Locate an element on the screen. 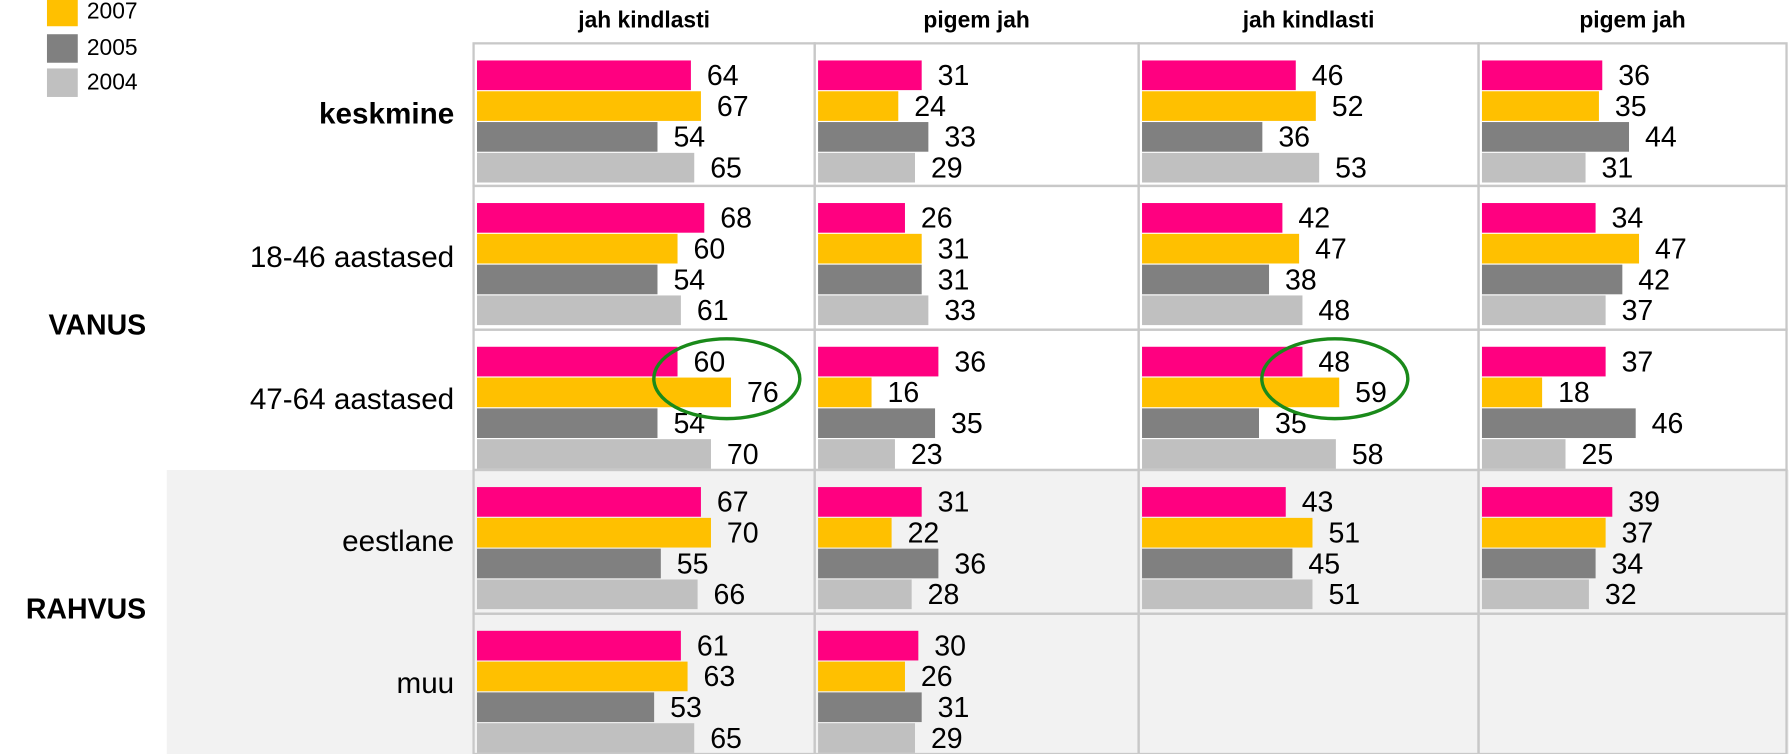 The image size is (1789, 754). value-label: 76 is located at coordinates (763, 393).